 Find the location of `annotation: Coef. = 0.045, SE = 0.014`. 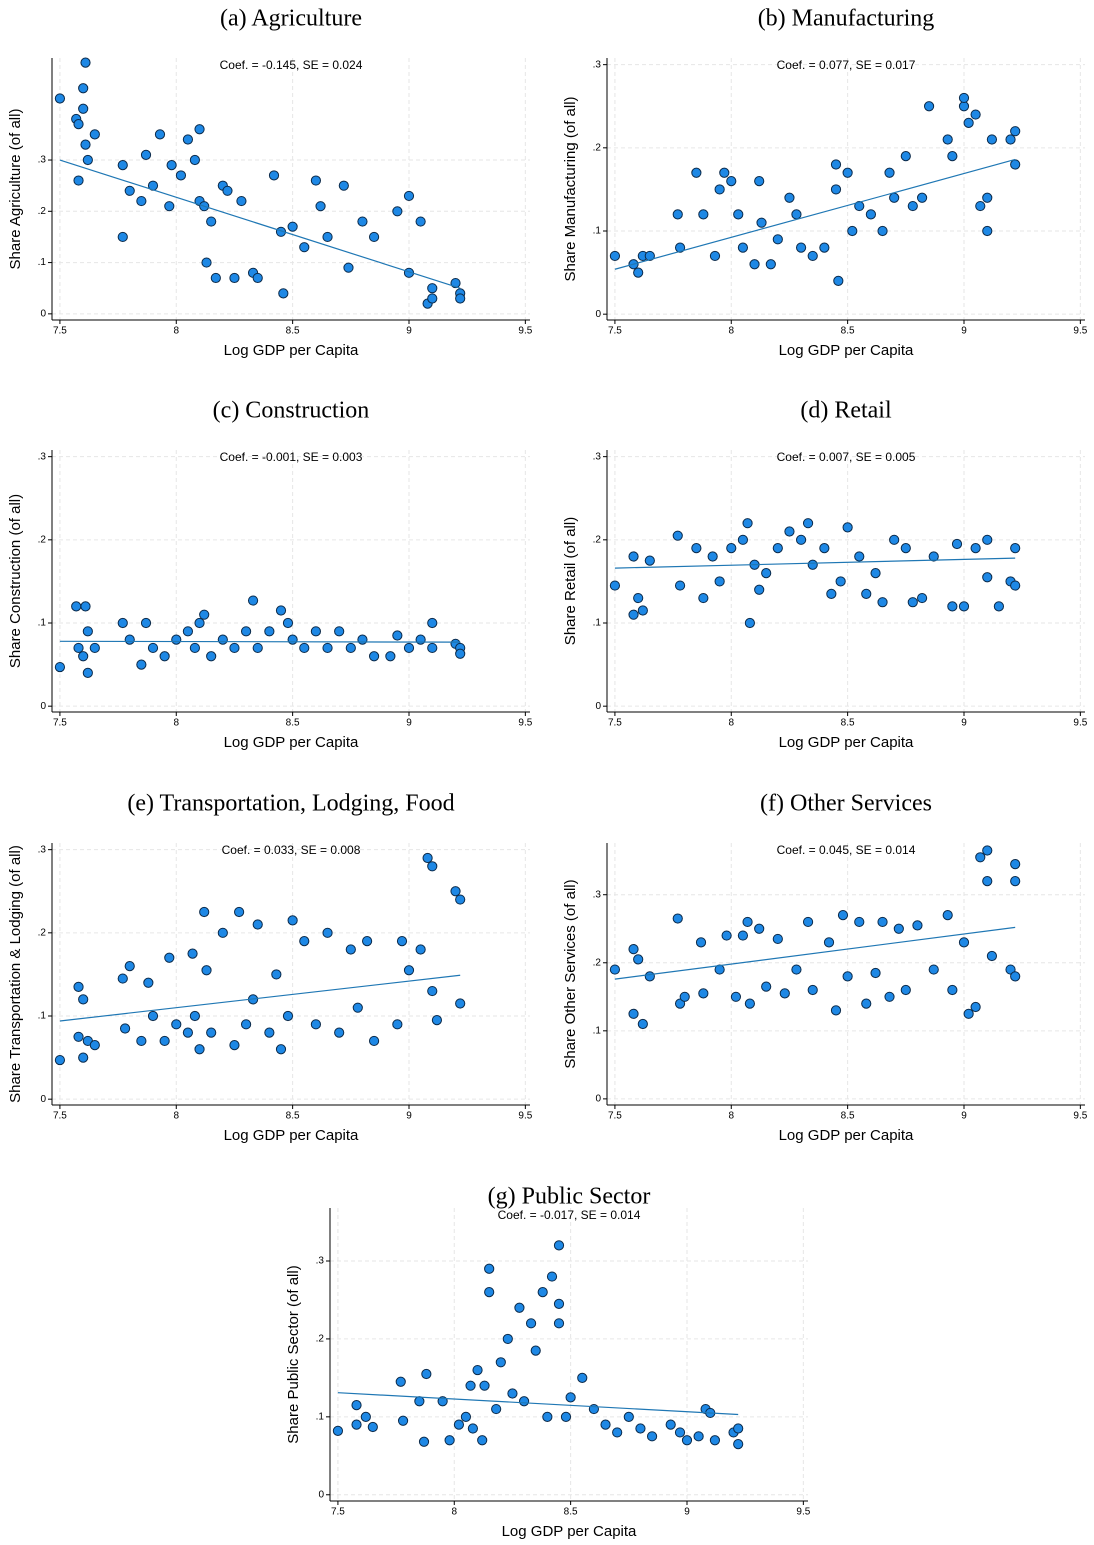

annotation: Coef. = 0.045, SE = 0.014 is located at coordinates (846, 850).